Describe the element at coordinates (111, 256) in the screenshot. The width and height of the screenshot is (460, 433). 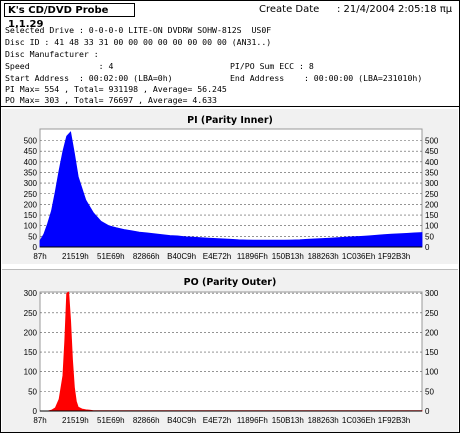
I see `pi-x-tick: 51E69h` at that location.